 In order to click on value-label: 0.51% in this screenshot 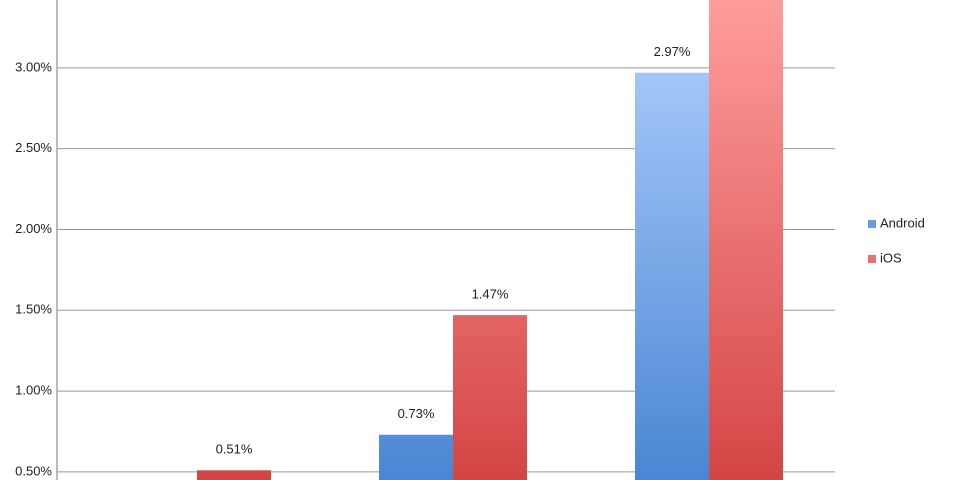, I will do `click(234, 449)`.